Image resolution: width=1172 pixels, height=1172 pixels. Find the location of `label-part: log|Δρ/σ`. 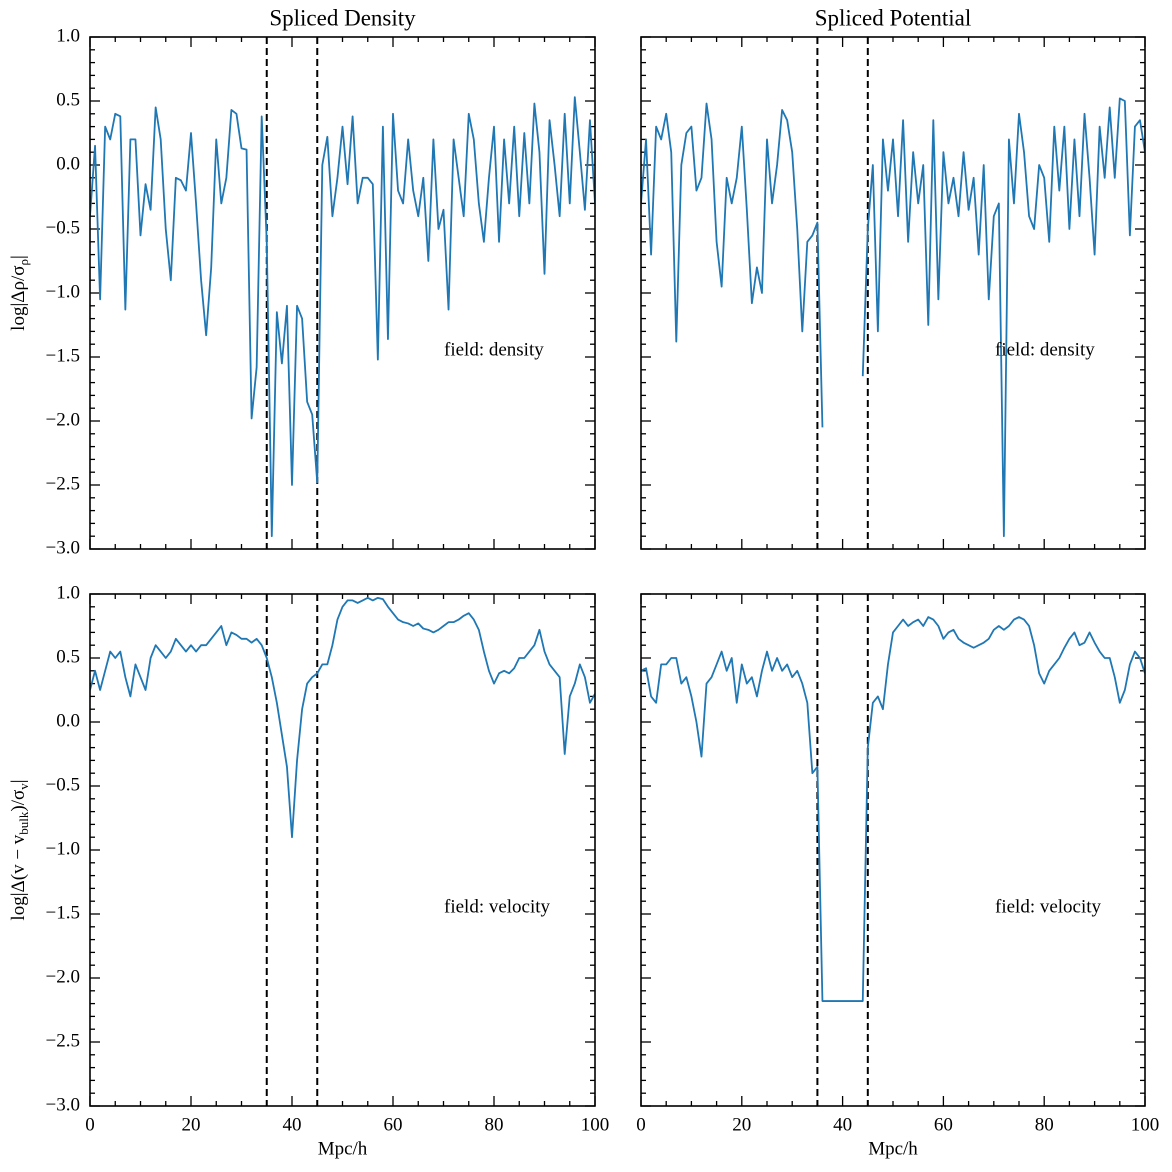

label-part: log|Δρ/σ is located at coordinates (18, 298).